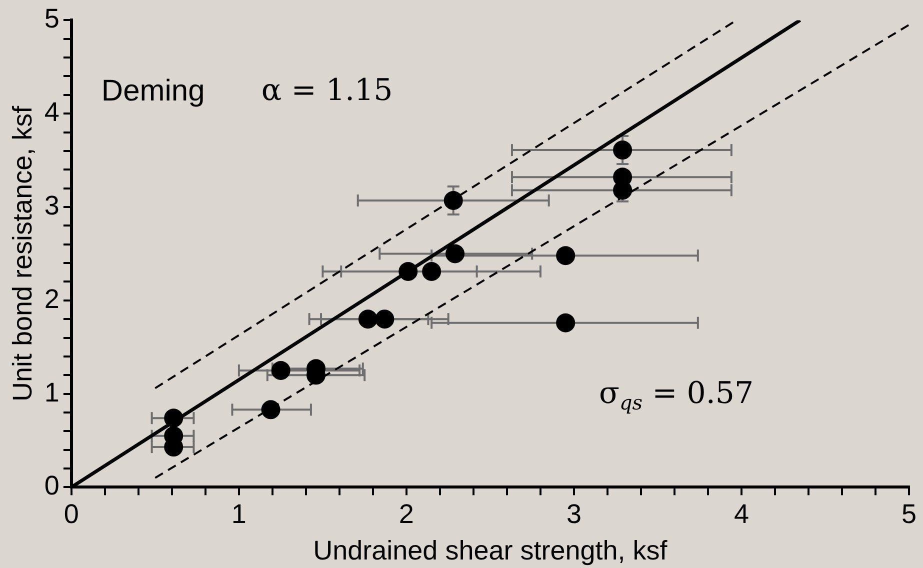  Describe the element at coordinates (52, 392) in the screenshot. I see `y-tick-label: 1` at that location.